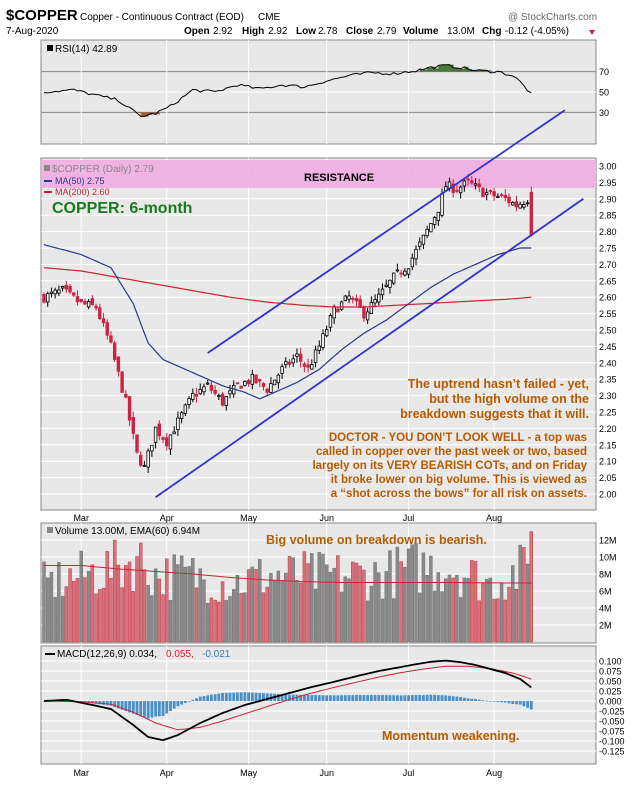 Image resolution: width=637 pixels, height=793 pixels. Describe the element at coordinates (608, 462) in the screenshot. I see `price-tick-label: 2.10` at that location.